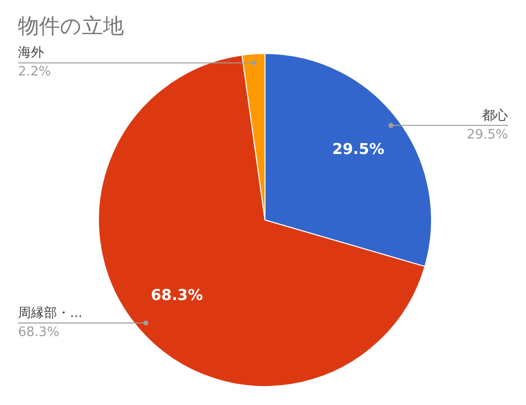 The width and height of the screenshot is (526, 405). What do you see at coordinates (358, 149) in the screenshot?
I see `data-label: 29.5%` at bounding box center [358, 149].